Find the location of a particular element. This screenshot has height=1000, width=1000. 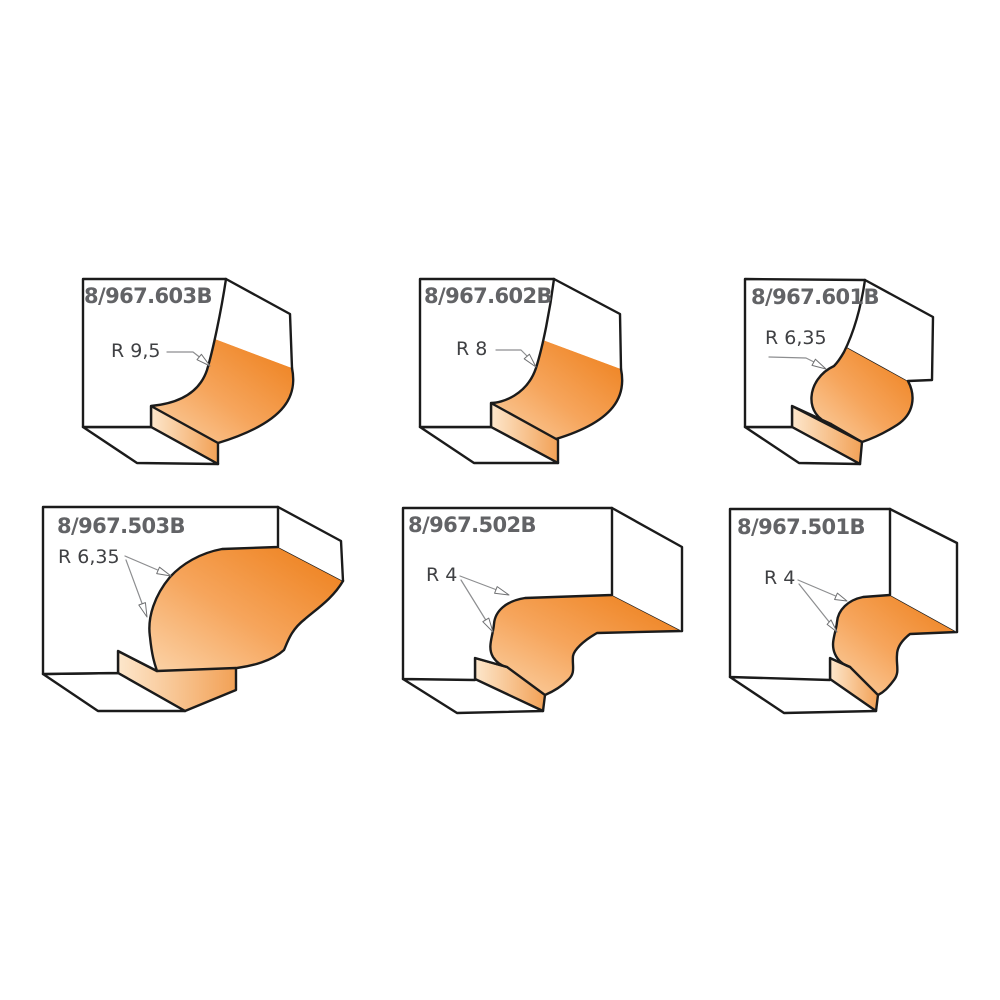

diagram-502b is located at coordinates (542, 610).